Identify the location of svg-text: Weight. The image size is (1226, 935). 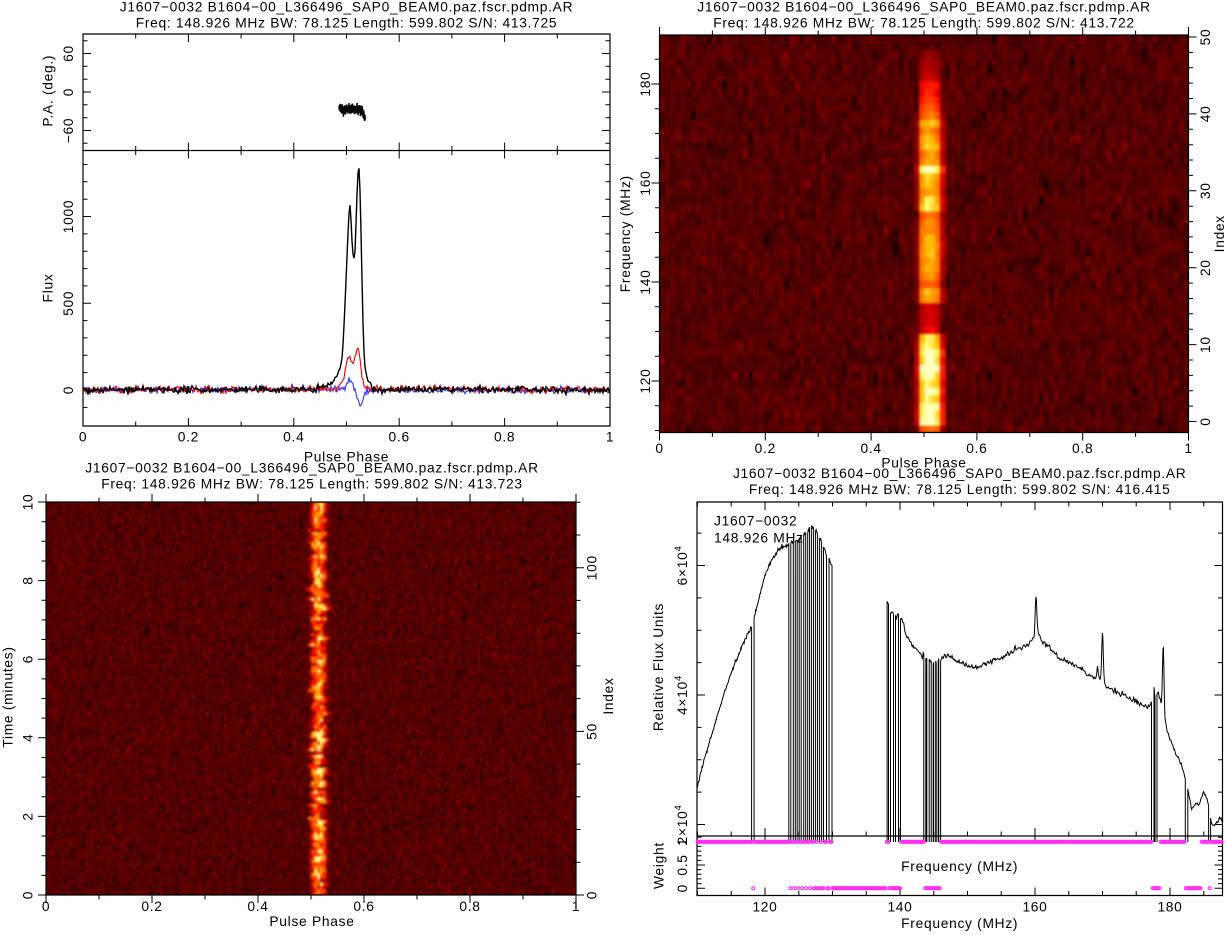
(659, 865).